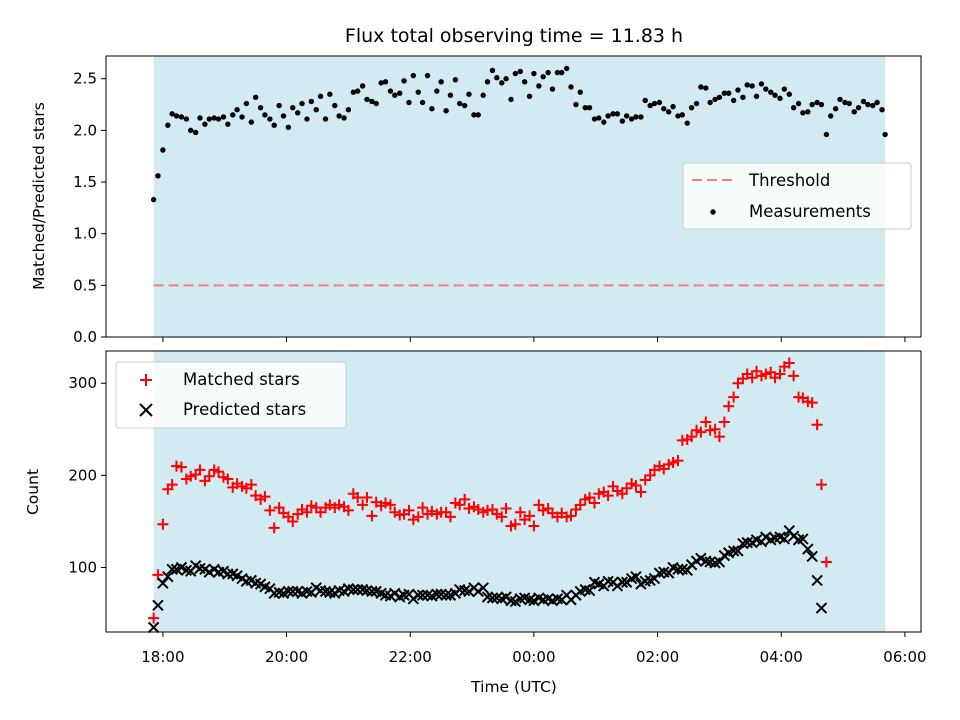  Describe the element at coordinates (534, 649) in the screenshot. I see `bottom-x-ticks: 18:00 20:00 22:00 00:00 02:00 04:00 06:00` at that location.